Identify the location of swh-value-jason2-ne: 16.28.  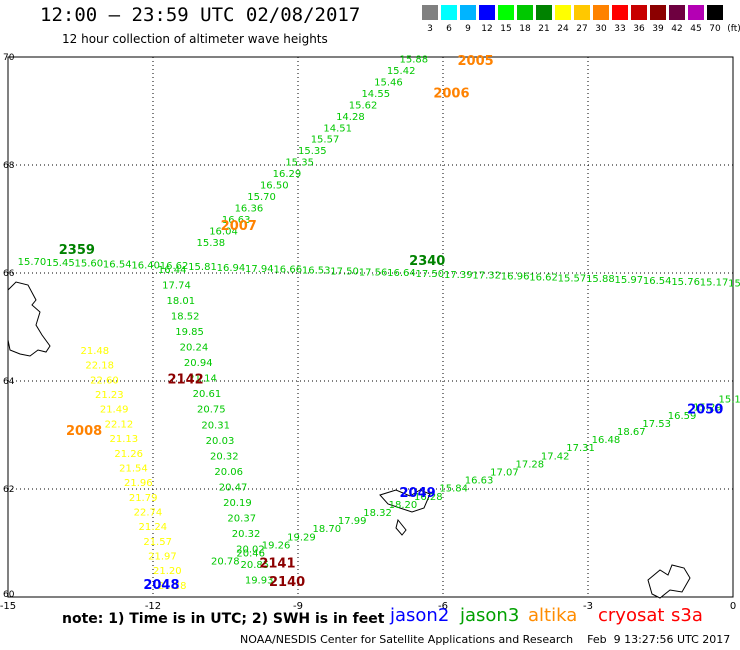
(428, 497).